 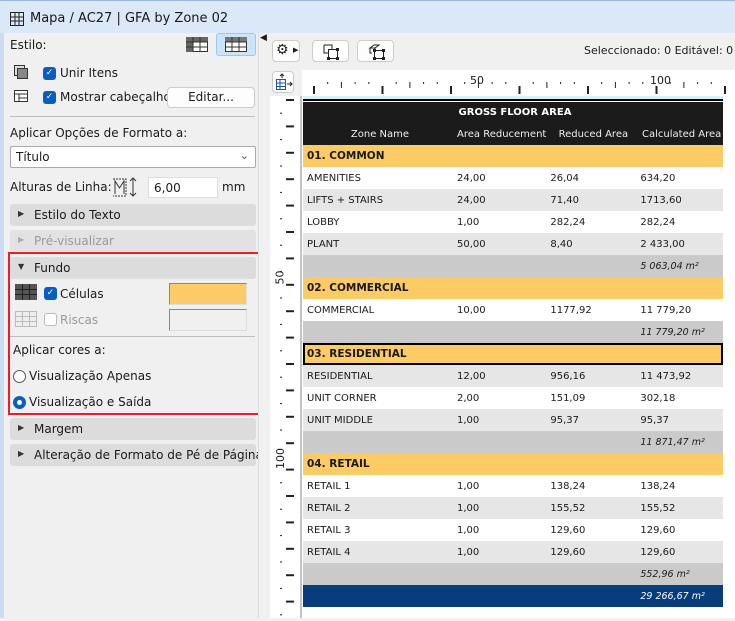 What do you see at coordinates (500, 376) in the screenshot?
I see `area-reducement: 12,00` at bounding box center [500, 376].